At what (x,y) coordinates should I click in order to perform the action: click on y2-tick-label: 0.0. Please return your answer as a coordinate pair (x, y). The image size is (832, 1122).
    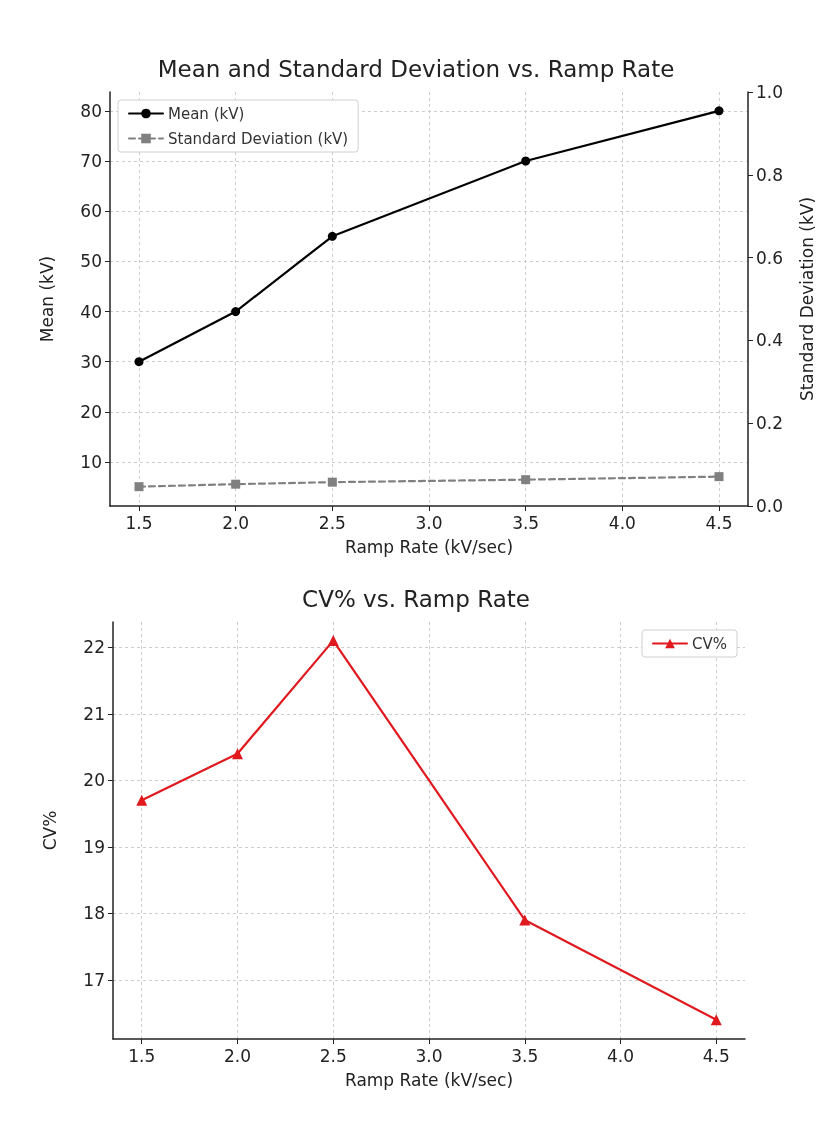
    Looking at the image, I should click on (770, 506).